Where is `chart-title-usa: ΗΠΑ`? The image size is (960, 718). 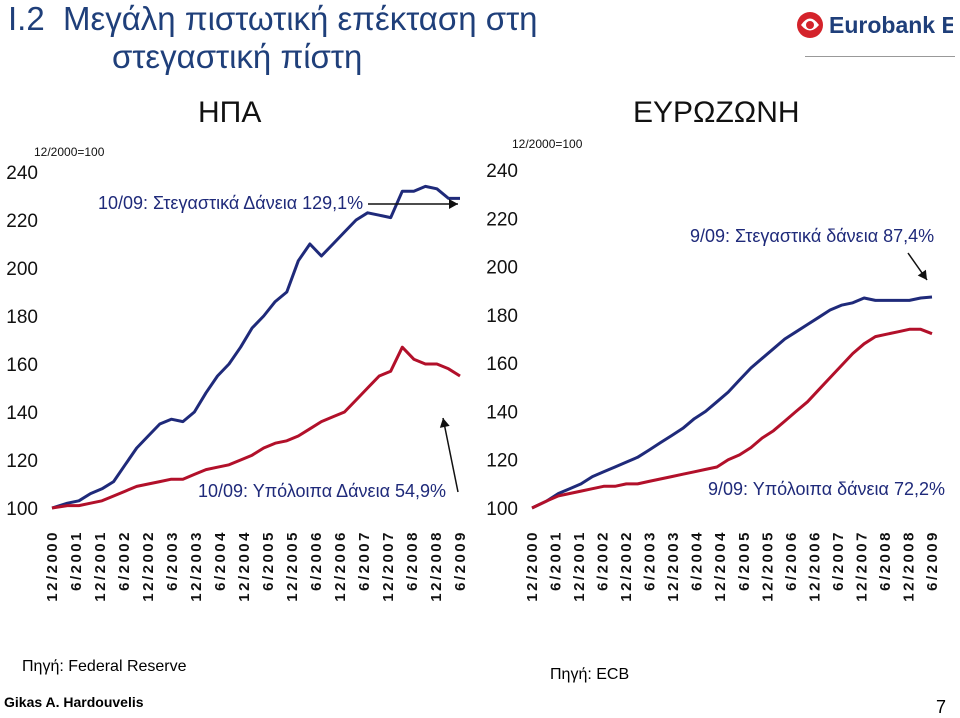
chart-title-usa: ΗΠΑ is located at coordinates (230, 112).